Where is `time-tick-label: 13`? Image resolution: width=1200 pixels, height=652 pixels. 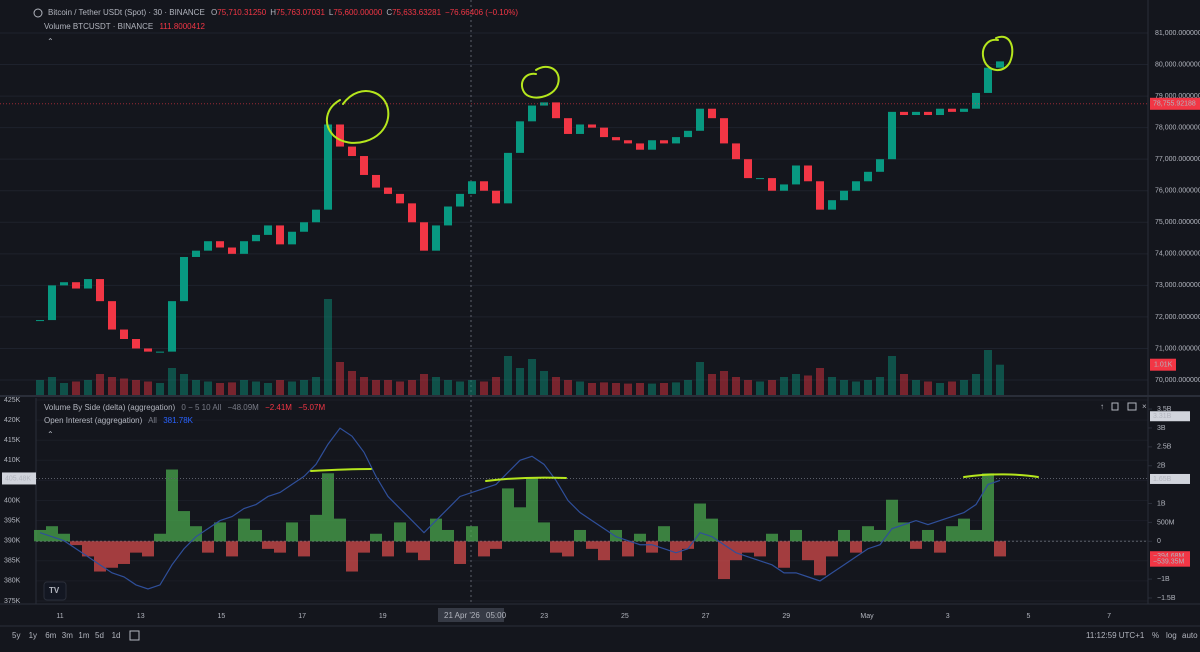 time-tick-label: 13 is located at coordinates (141, 616).